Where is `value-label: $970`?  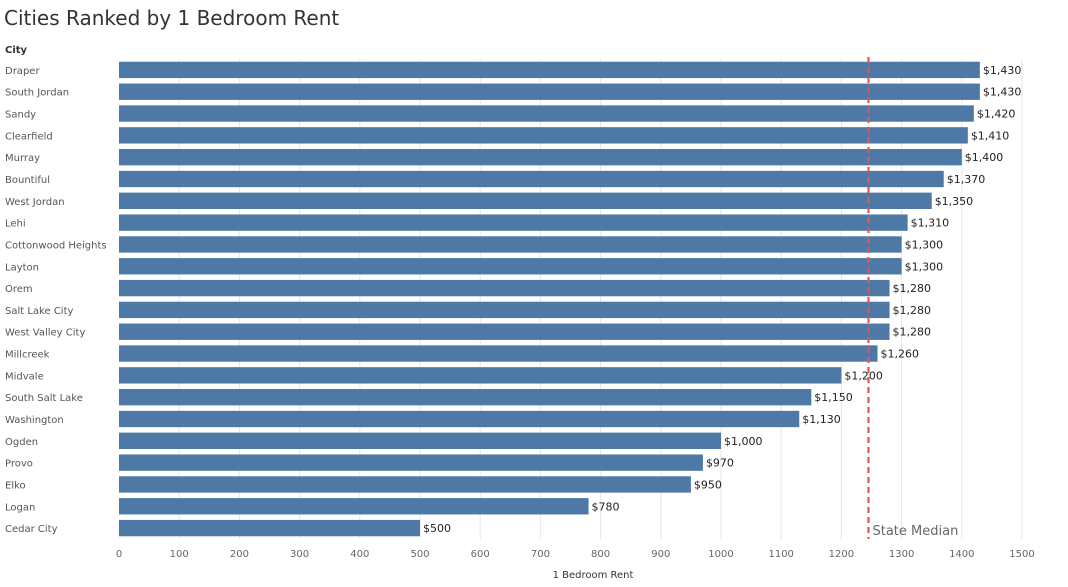 value-label: $970 is located at coordinates (720, 463).